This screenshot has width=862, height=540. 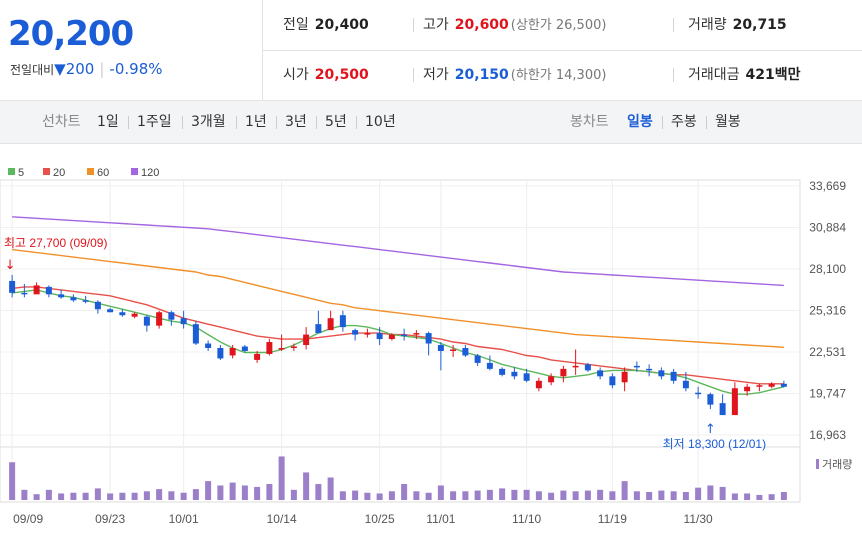 What do you see at coordinates (440, 519) in the screenshot?
I see `x-tick-label: 11/01` at bounding box center [440, 519].